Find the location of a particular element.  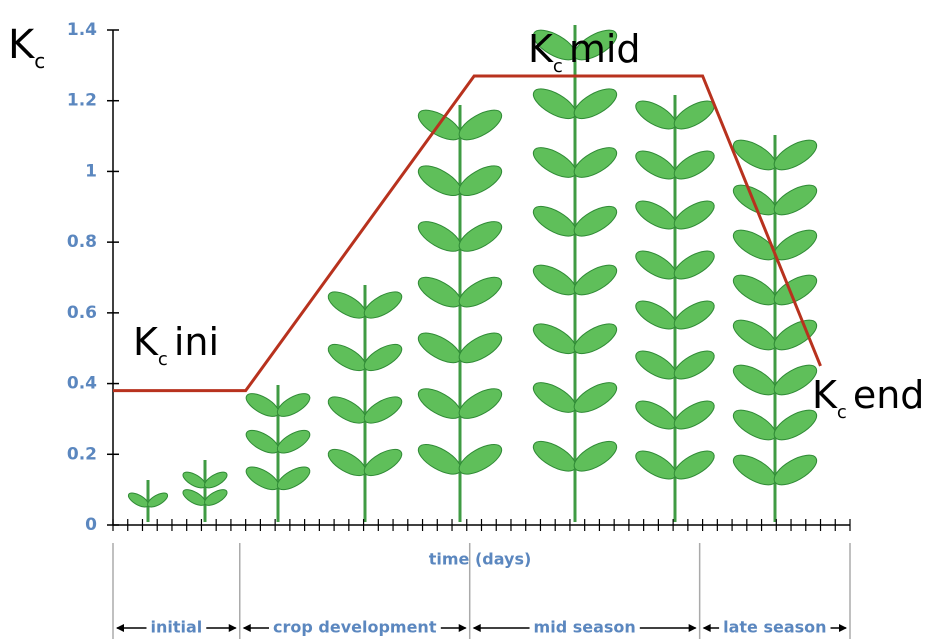

annotation-suffix: ini is located at coordinates (196, 342).